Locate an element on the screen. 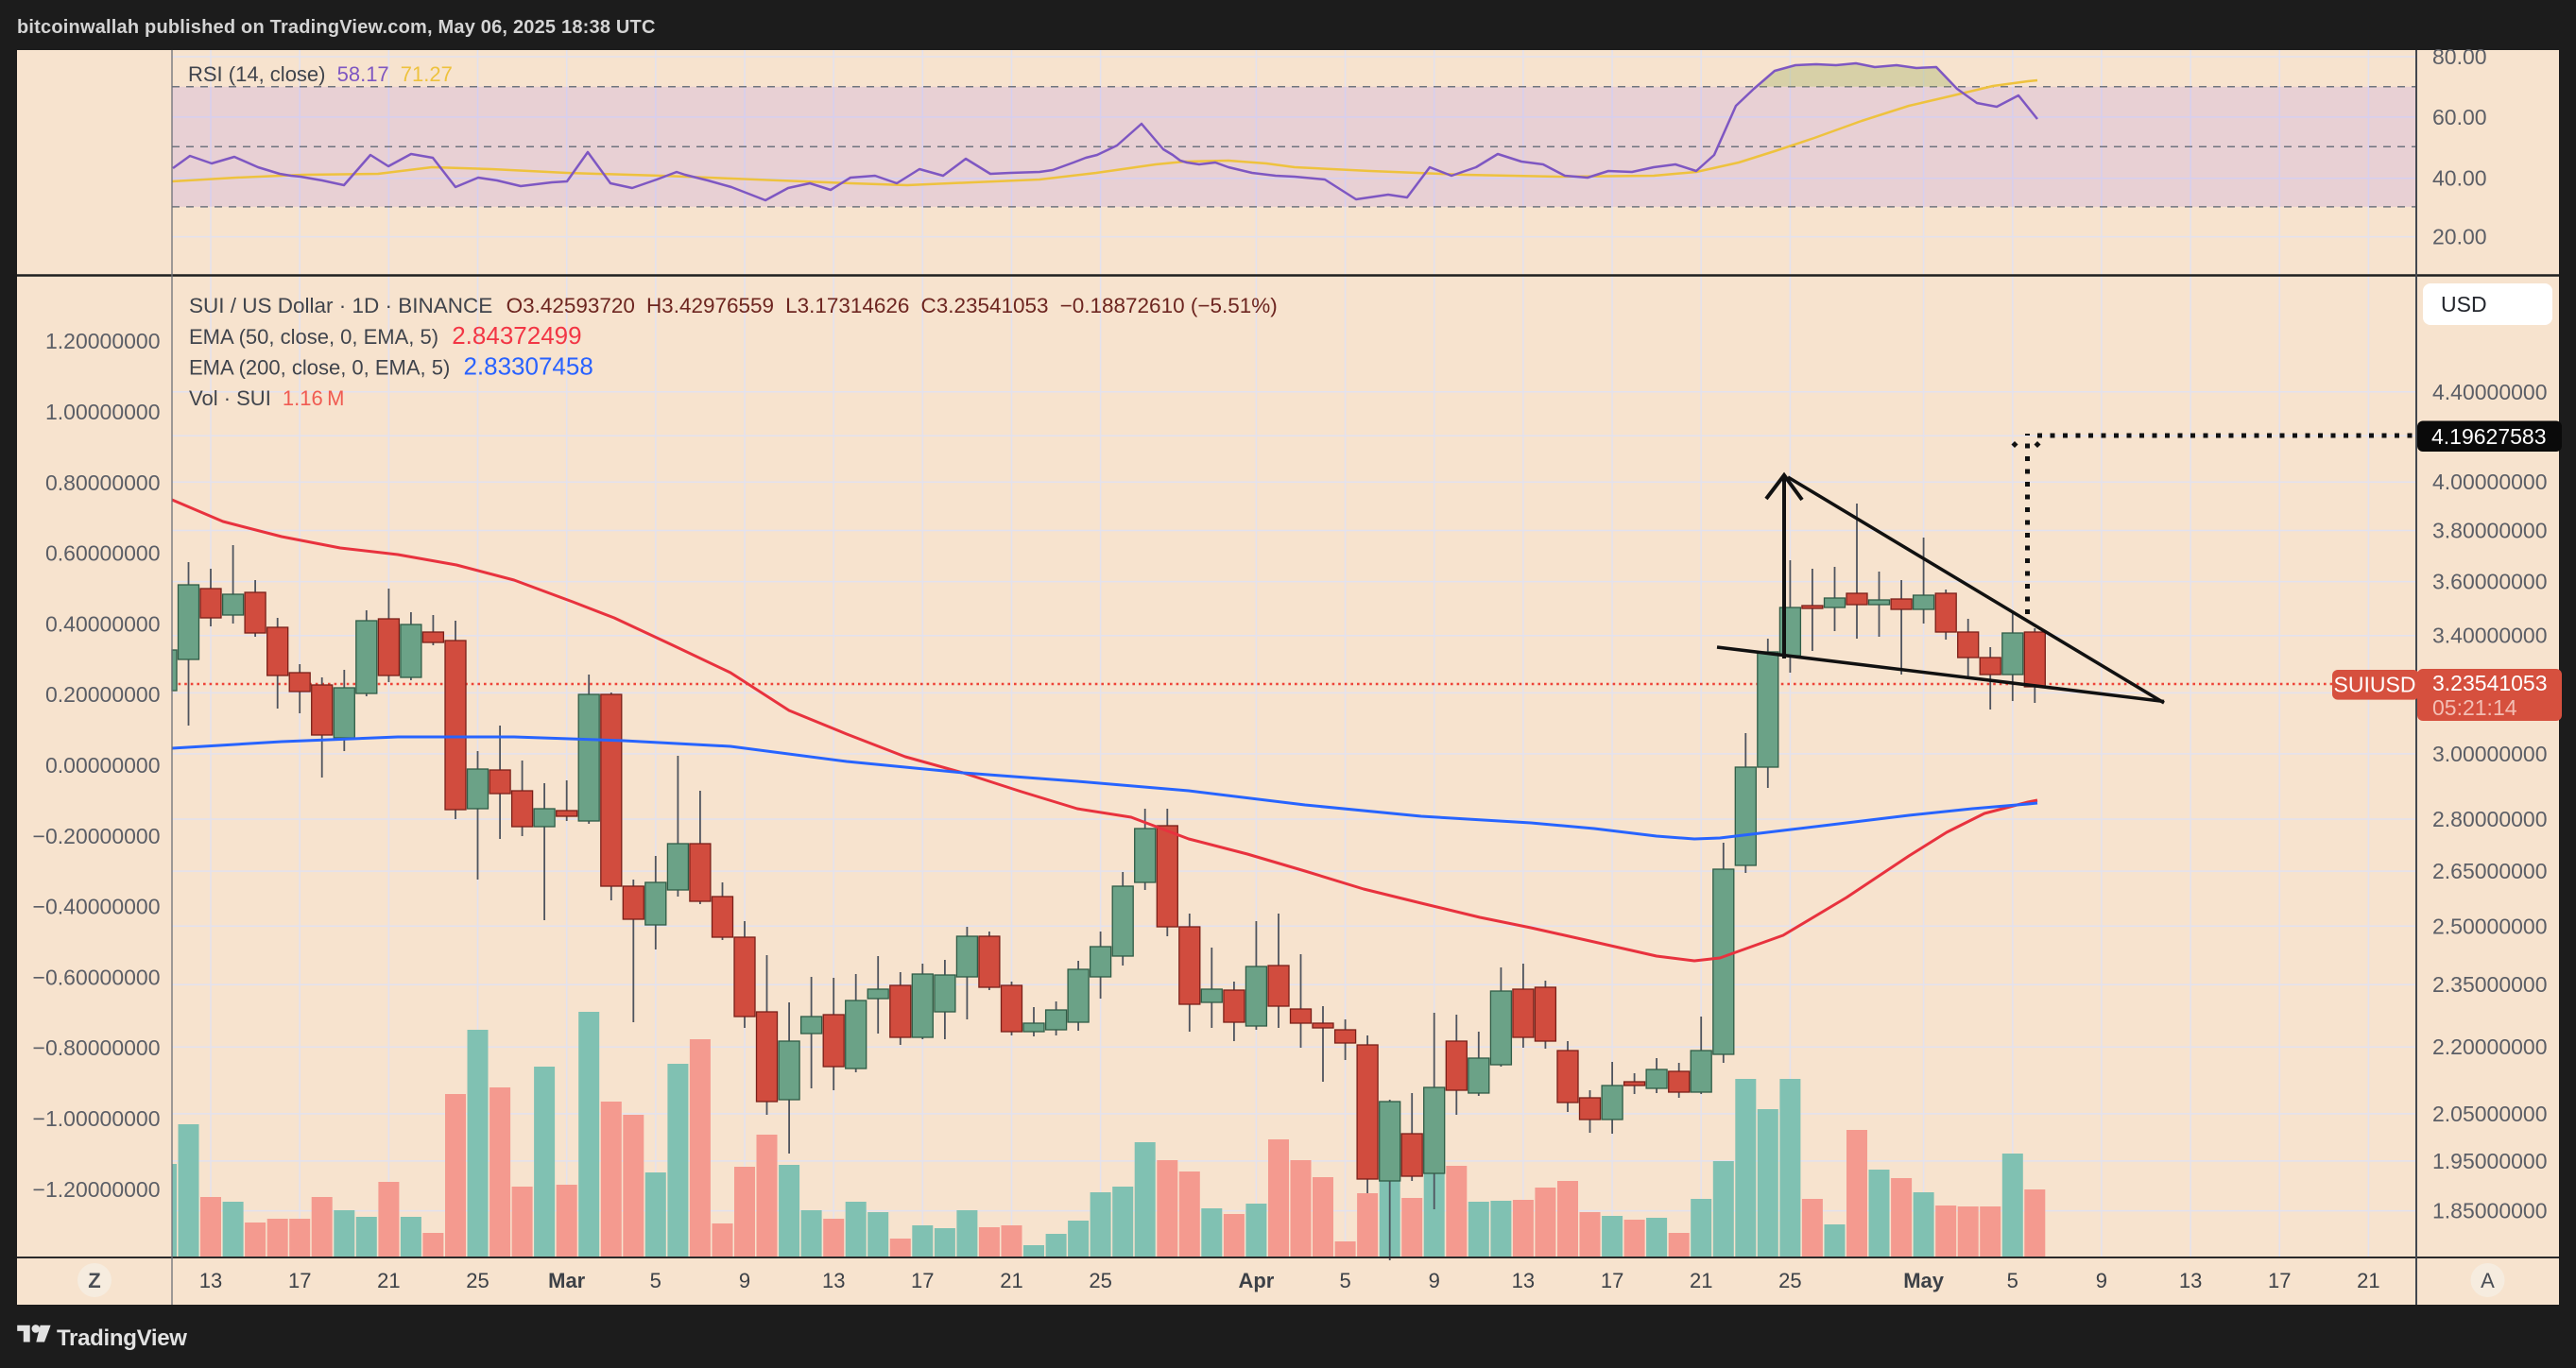 This screenshot has width=2576, height=1368. svg-text: 0.20000000 is located at coordinates (103, 695).